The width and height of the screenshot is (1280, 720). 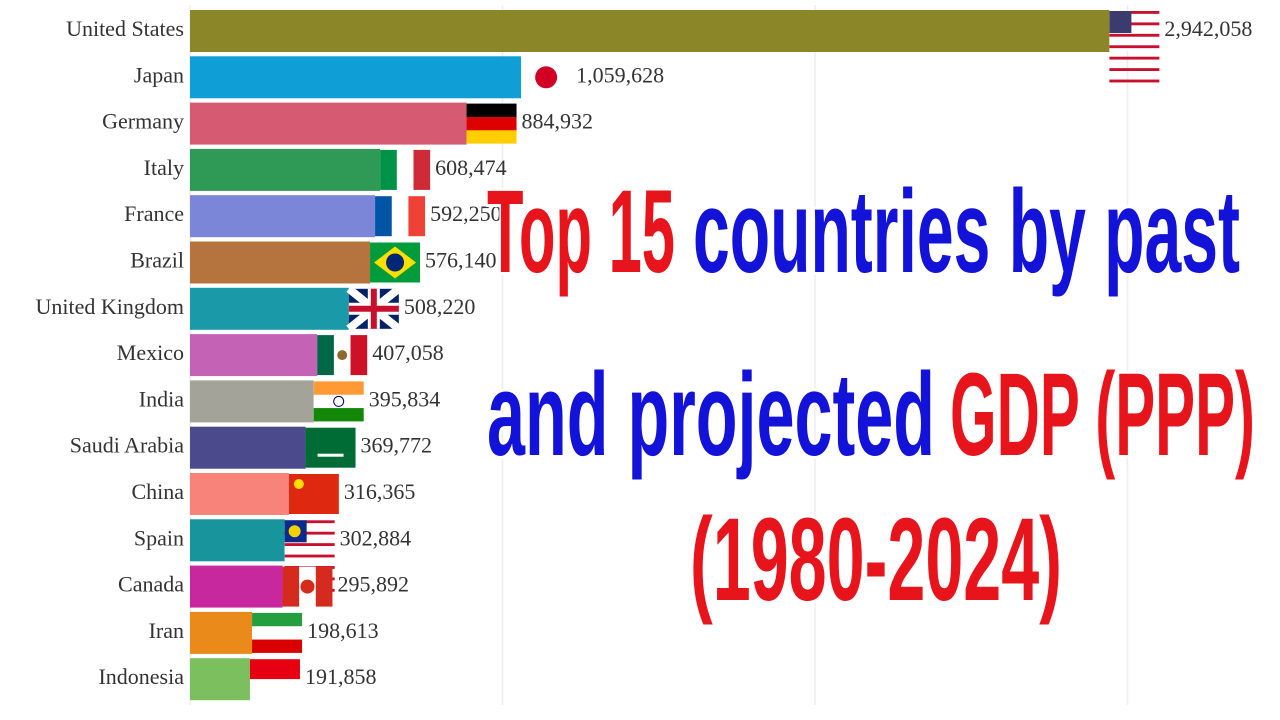 I want to click on category-label: Iran, so click(x=166, y=630).